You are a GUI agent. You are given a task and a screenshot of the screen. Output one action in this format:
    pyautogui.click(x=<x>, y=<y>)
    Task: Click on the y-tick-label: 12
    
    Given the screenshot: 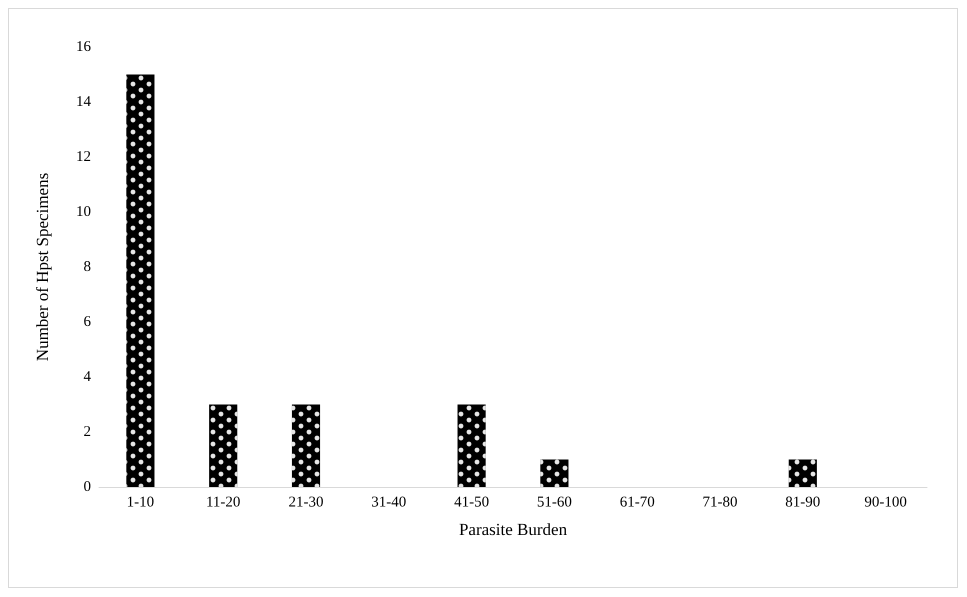 What is the action you would take?
    pyautogui.click(x=83, y=157)
    